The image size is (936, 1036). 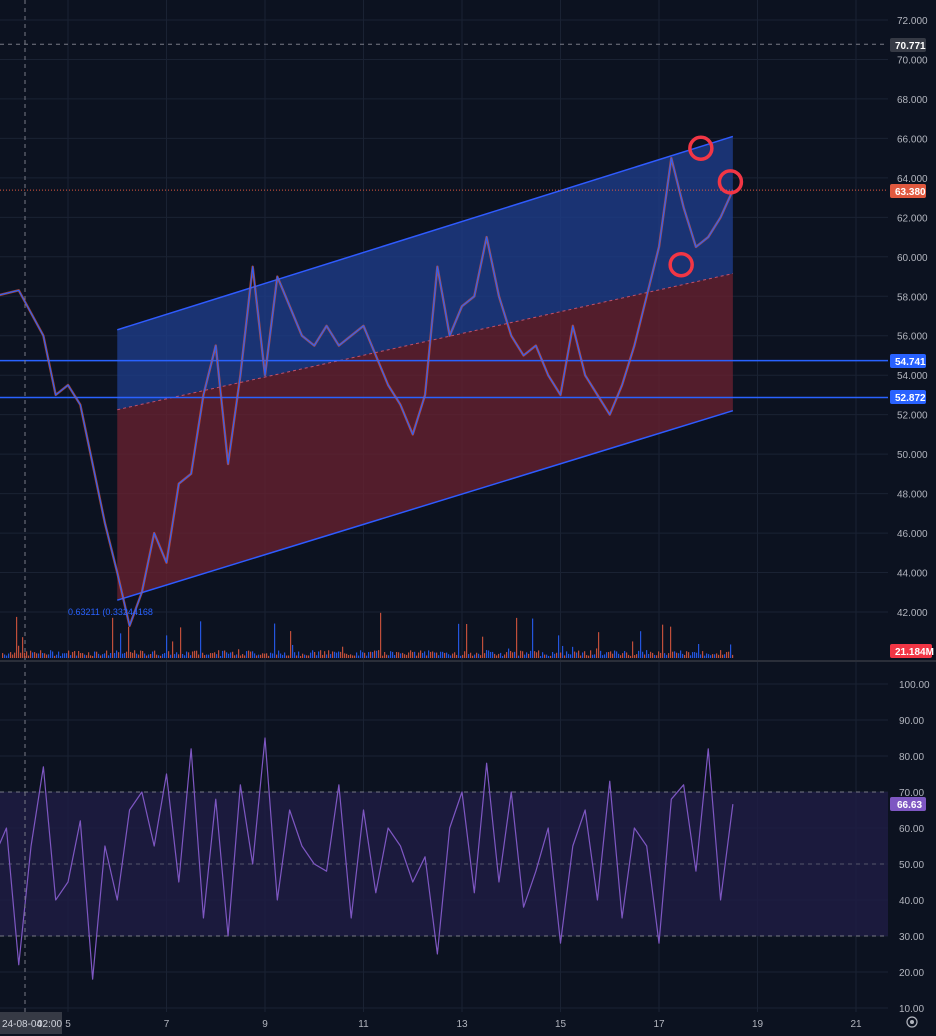 I want to click on time-tick-label: 9, so click(x=265, y=1024).